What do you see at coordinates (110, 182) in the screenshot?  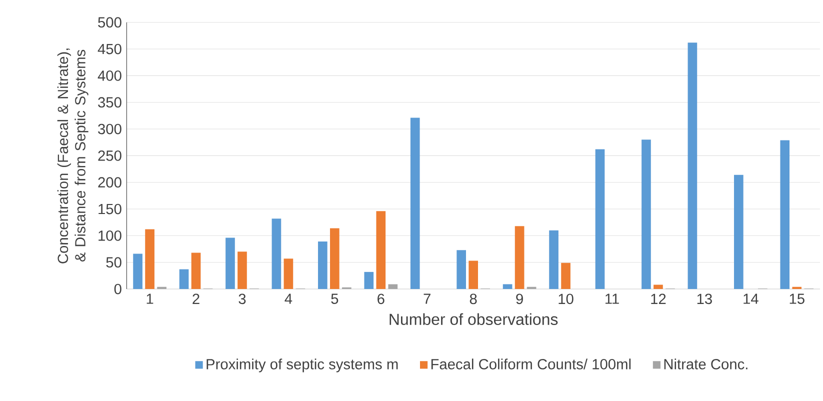 I see `y-tick-label: 200` at bounding box center [110, 182].